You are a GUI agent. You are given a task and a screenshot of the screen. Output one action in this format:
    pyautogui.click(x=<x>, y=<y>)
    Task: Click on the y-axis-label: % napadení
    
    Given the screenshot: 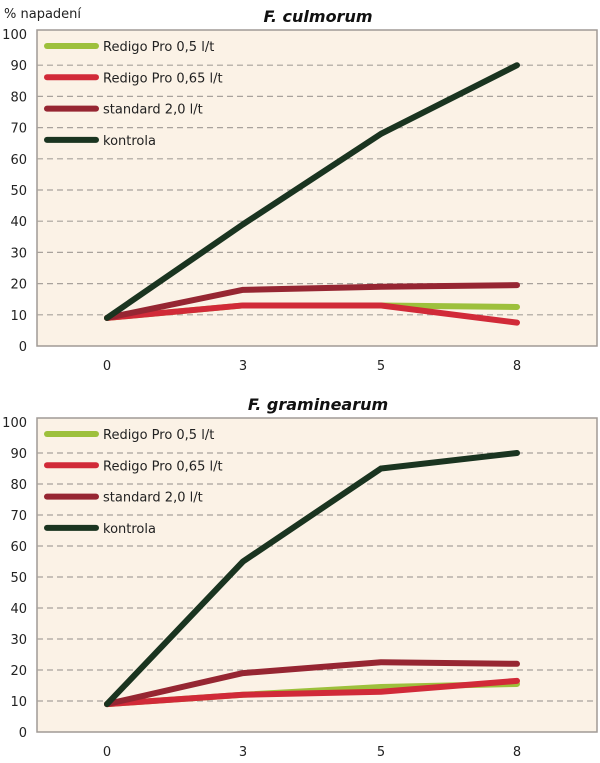 What is the action you would take?
    pyautogui.click(x=42, y=14)
    